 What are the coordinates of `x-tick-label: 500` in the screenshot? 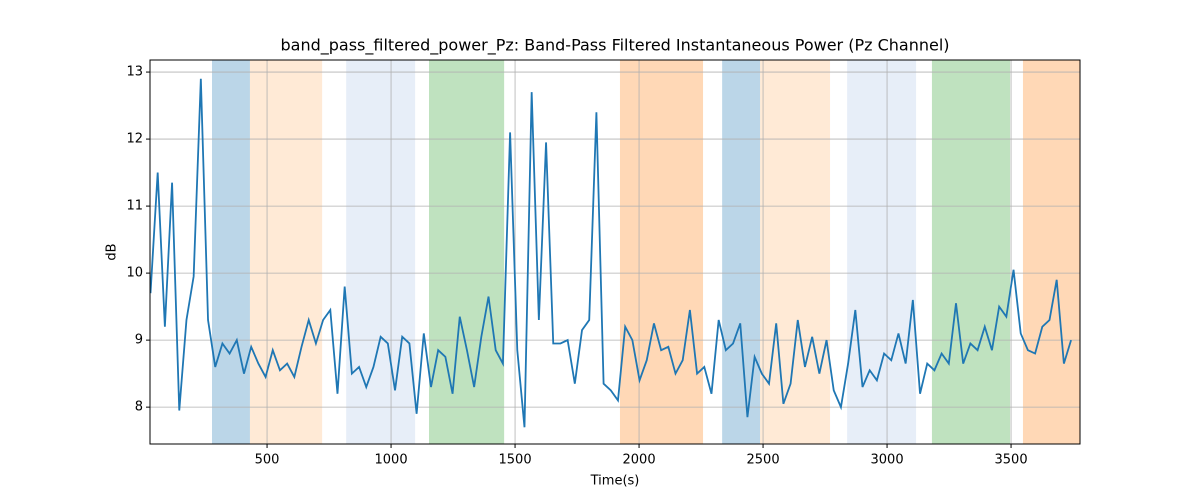 It's located at (267, 460).